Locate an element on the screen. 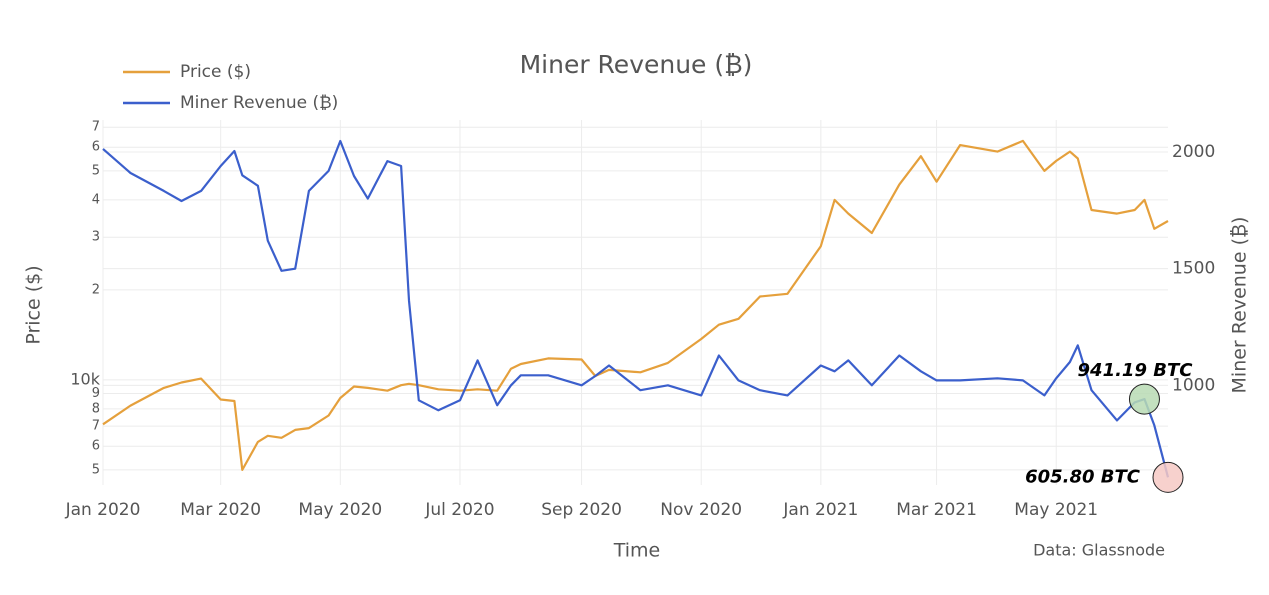 Image resolution: width=1269 pixels, height=595 pixels. chart-title: Miner Revenue (₿) is located at coordinates (636, 64).